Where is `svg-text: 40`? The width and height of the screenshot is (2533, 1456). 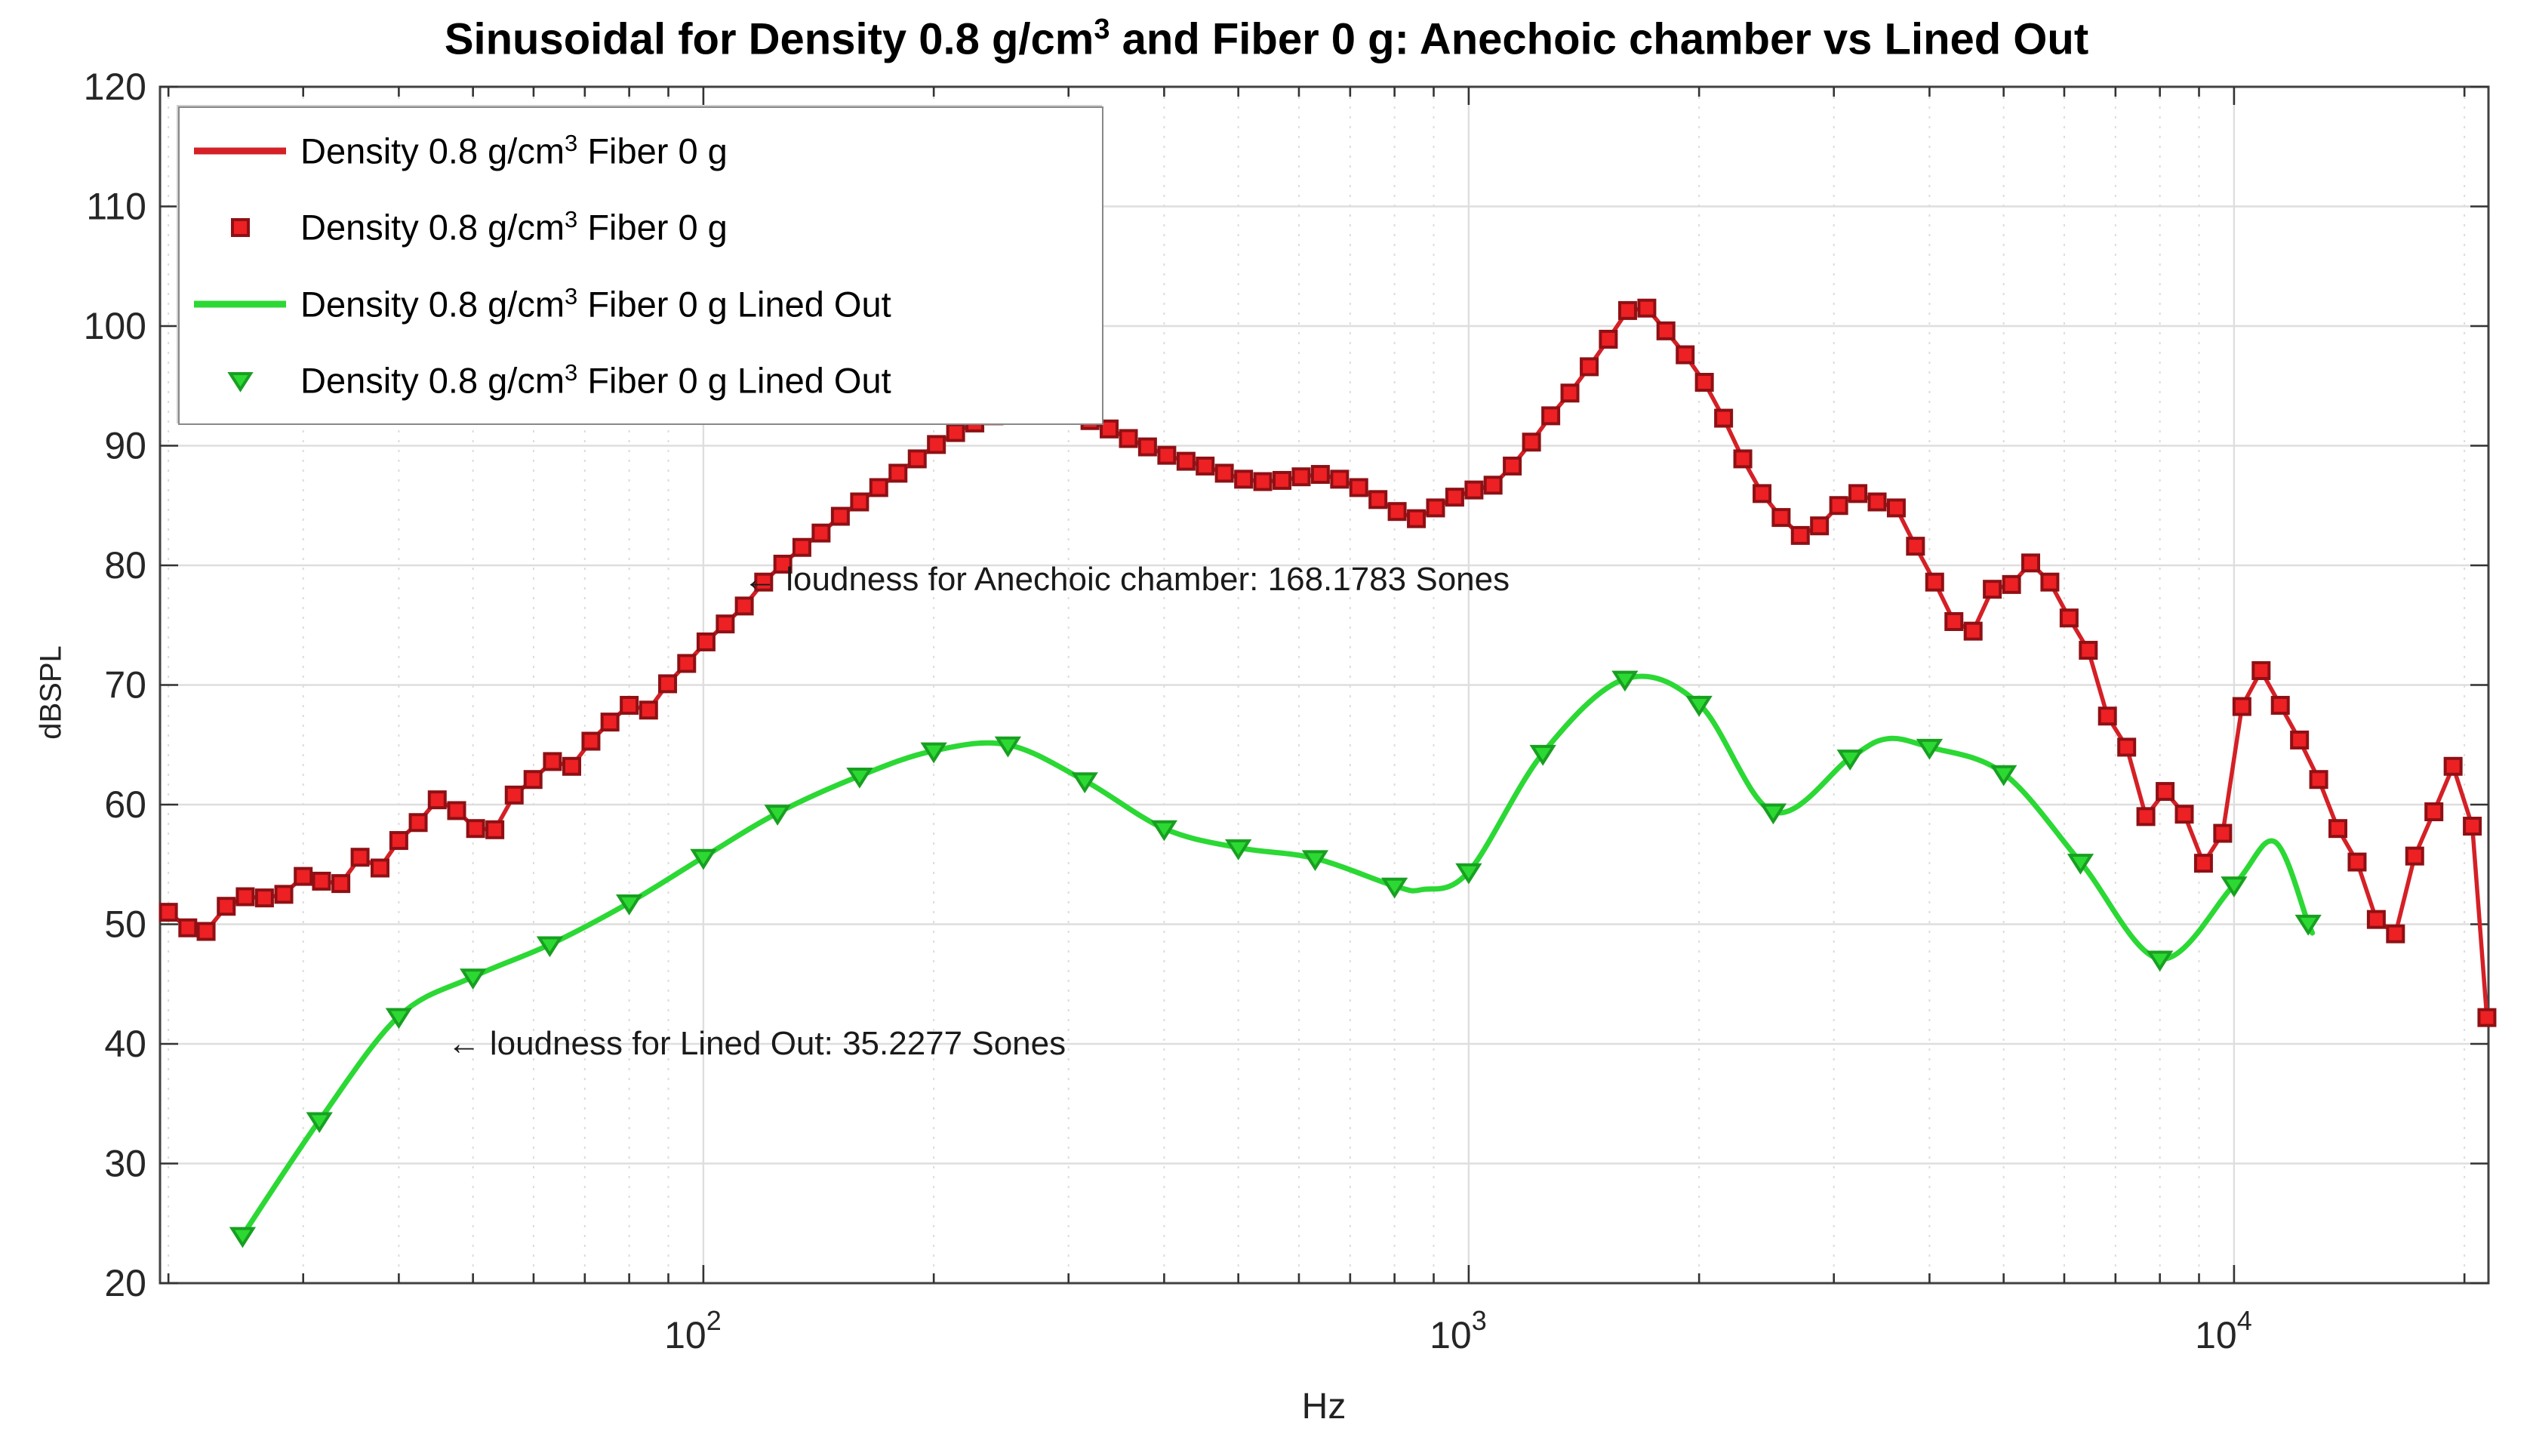
svg-text: 40 is located at coordinates (125, 1044).